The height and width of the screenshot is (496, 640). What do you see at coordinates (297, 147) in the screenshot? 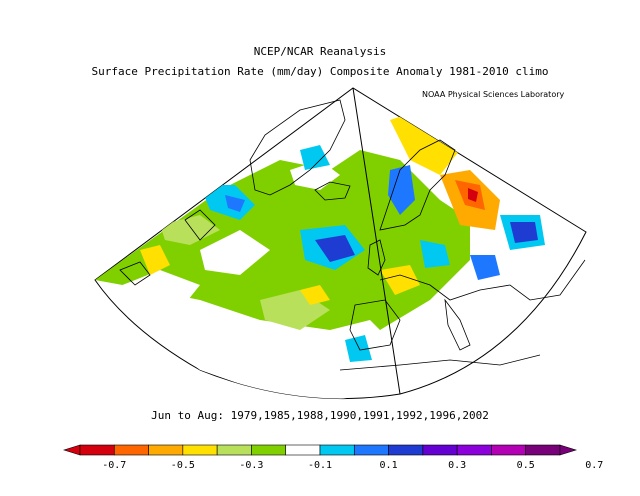
I see `greenland-coast` at bounding box center [297, 147].